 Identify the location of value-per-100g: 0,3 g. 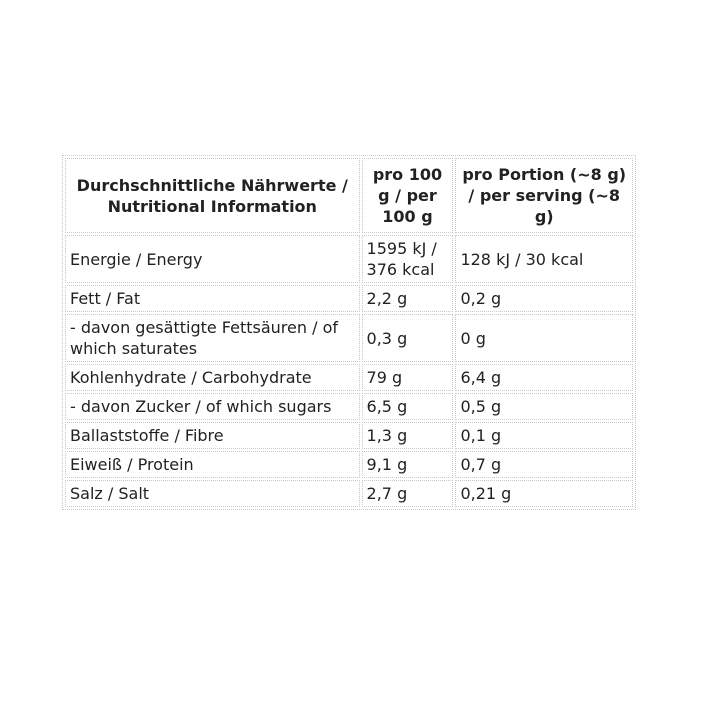
(407, 338).